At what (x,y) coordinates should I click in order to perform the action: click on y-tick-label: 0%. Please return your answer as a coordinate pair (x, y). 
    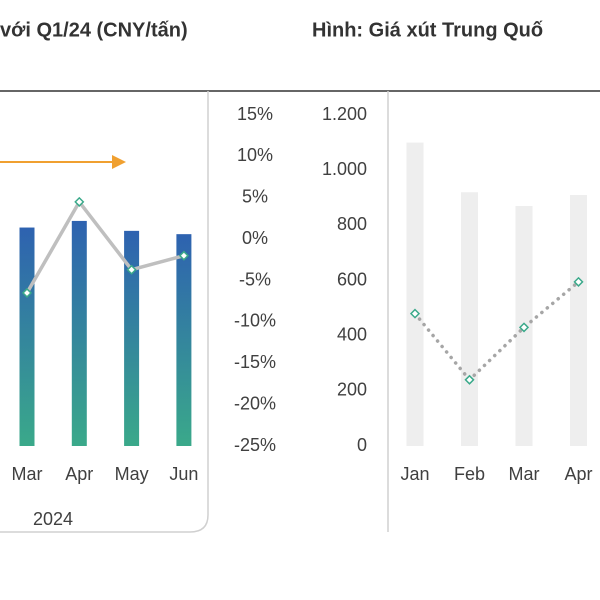
    Looking at the image, I should click on (255, 238).